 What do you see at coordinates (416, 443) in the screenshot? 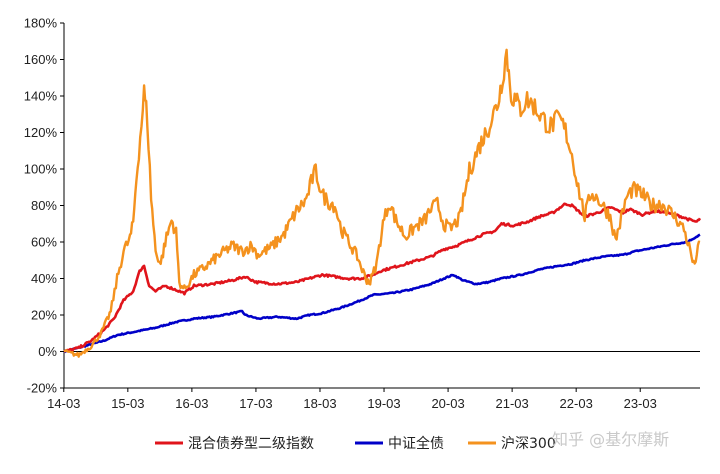
I see `legend-label: 中证全债` at bounding box center [416, 443].